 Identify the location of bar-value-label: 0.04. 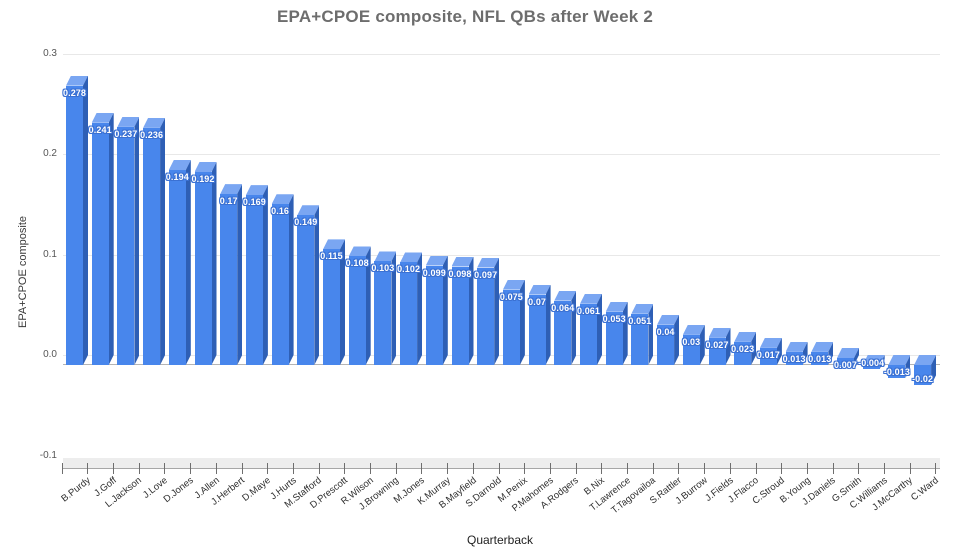
(665, 331).